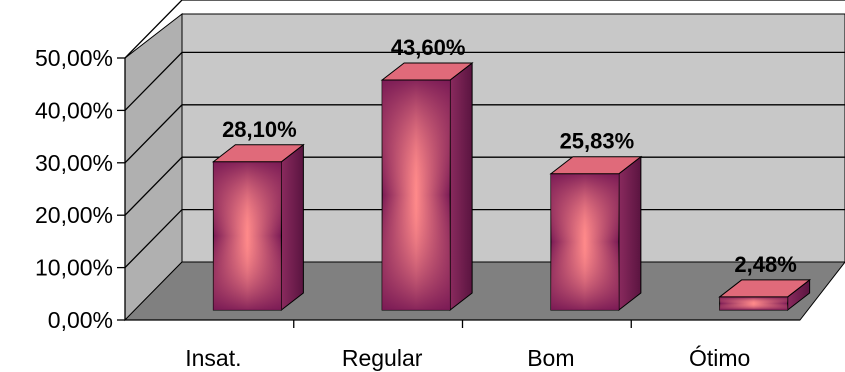  I want to click on y-tick-label: 30,00%, so click(74, 163).